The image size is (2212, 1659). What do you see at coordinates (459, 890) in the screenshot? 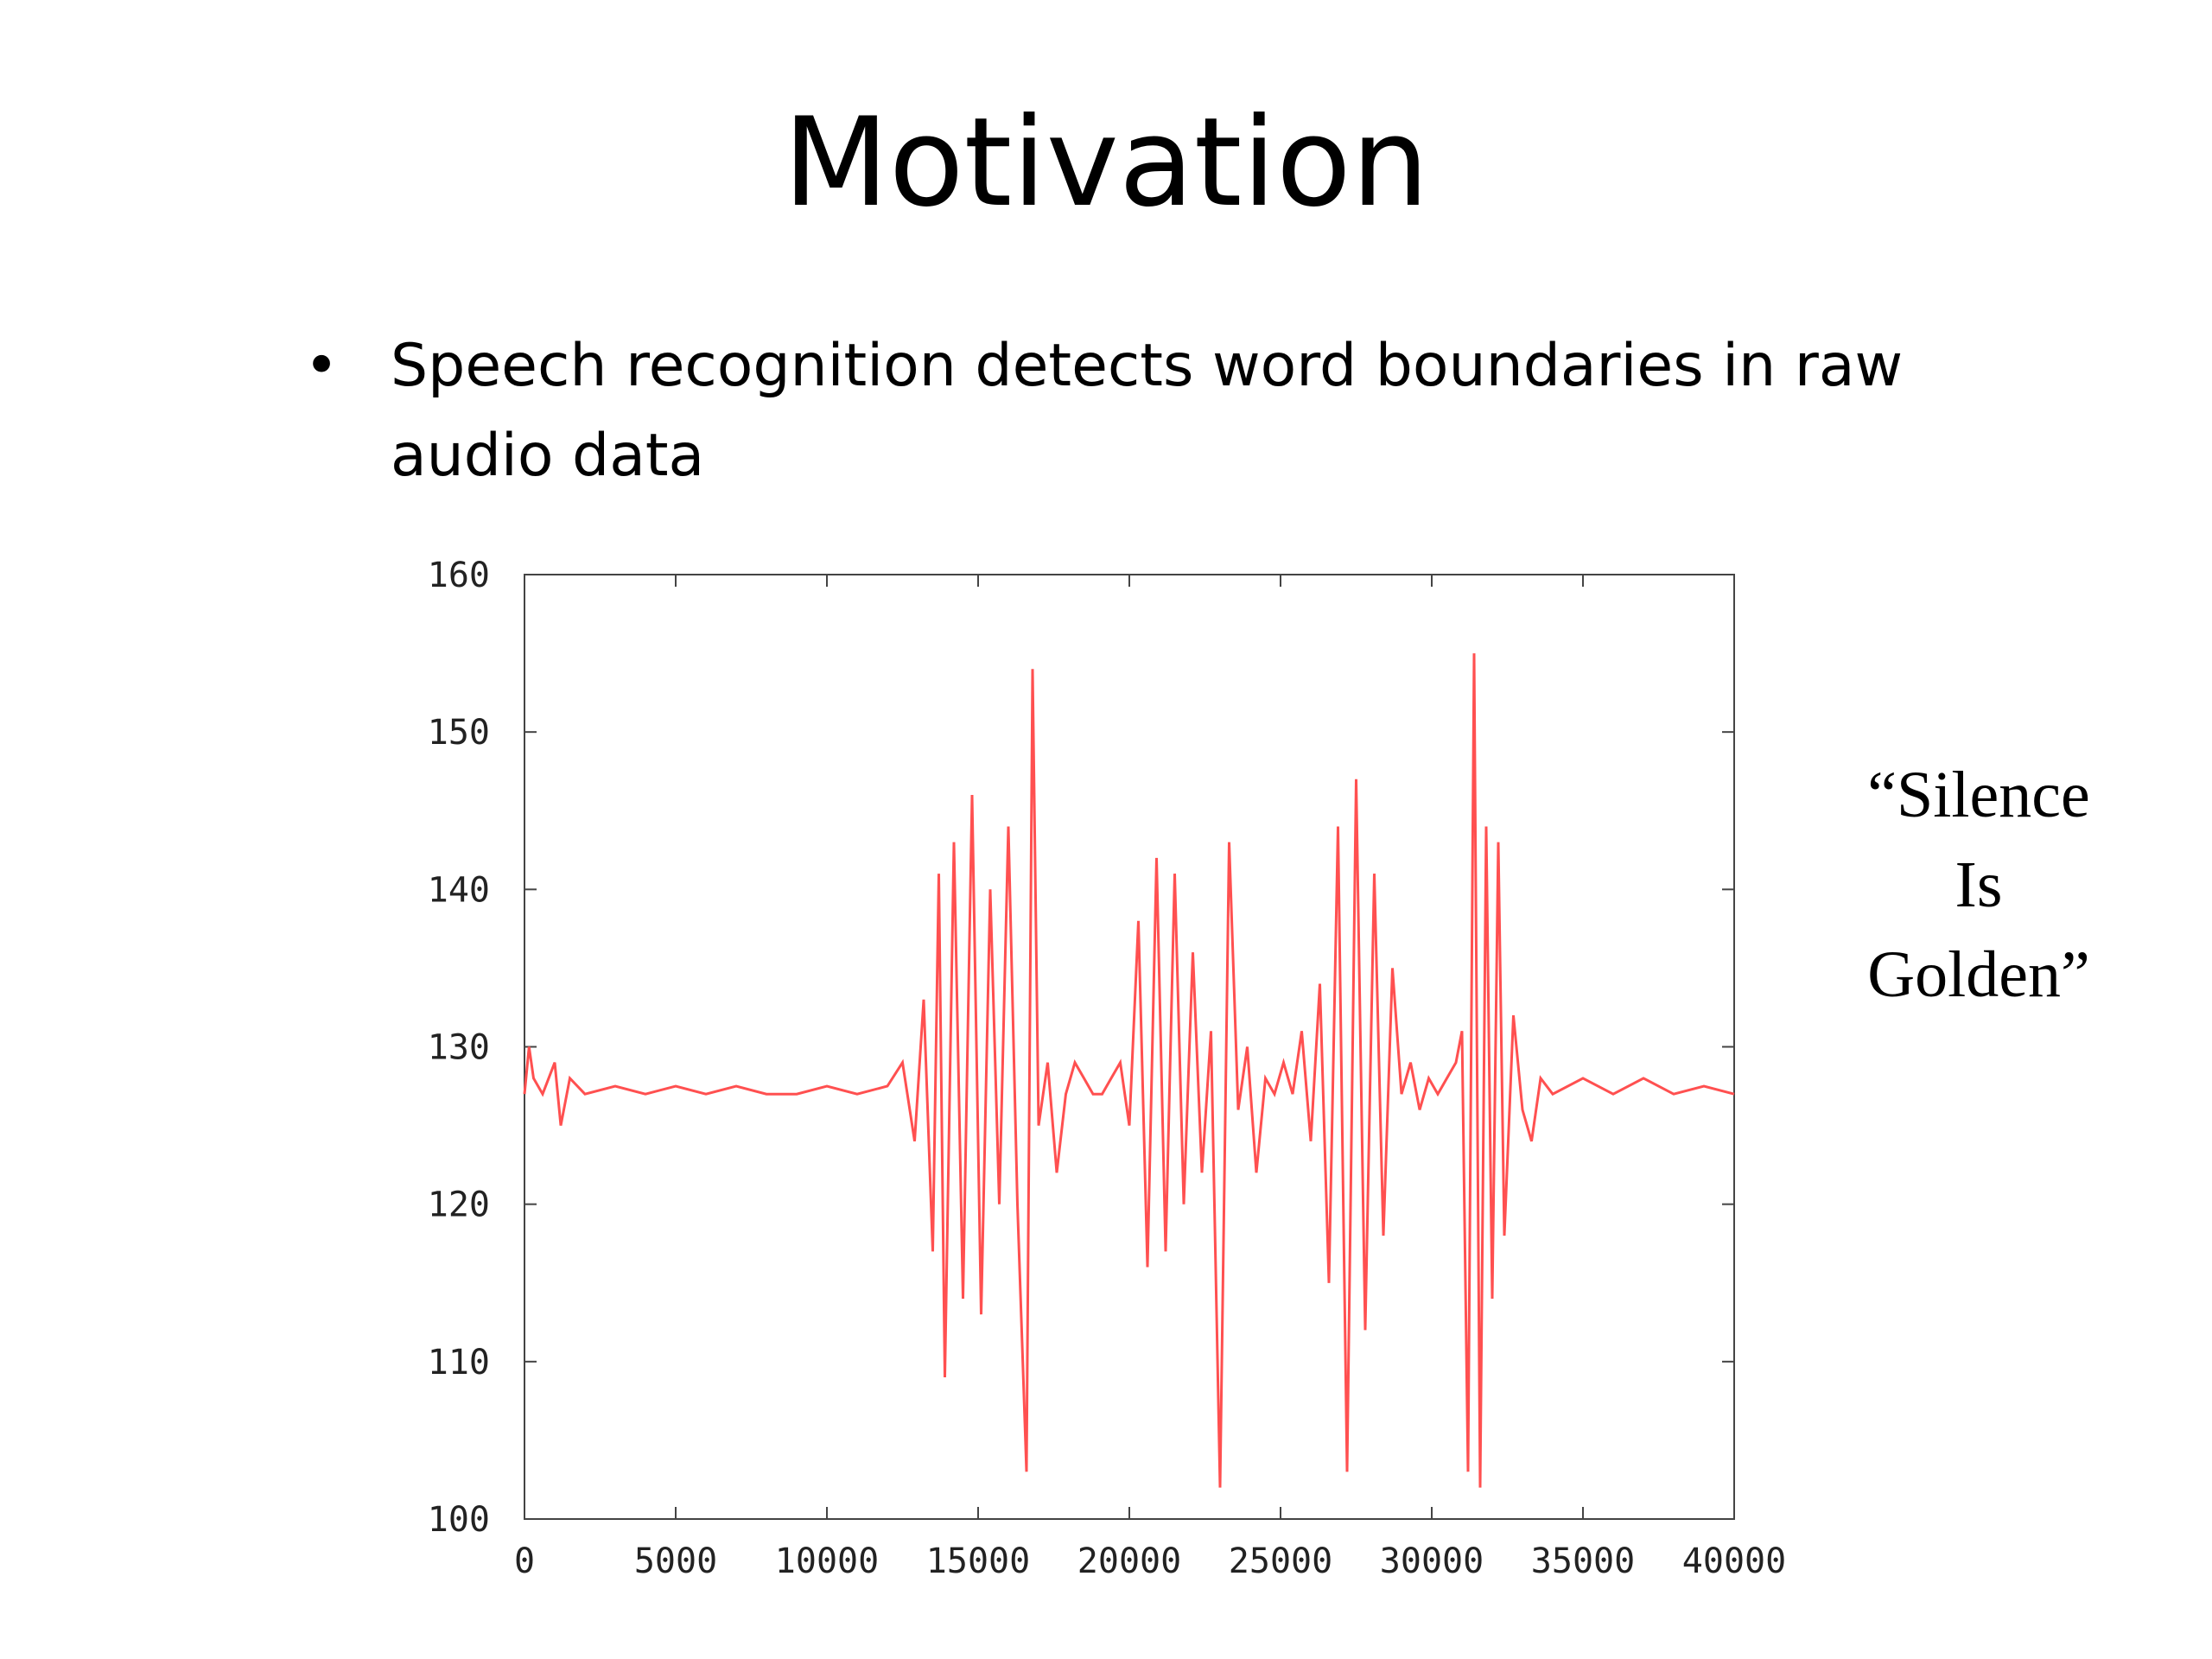
I see `y-tick-label: 140` at bounding box center [459, 890].